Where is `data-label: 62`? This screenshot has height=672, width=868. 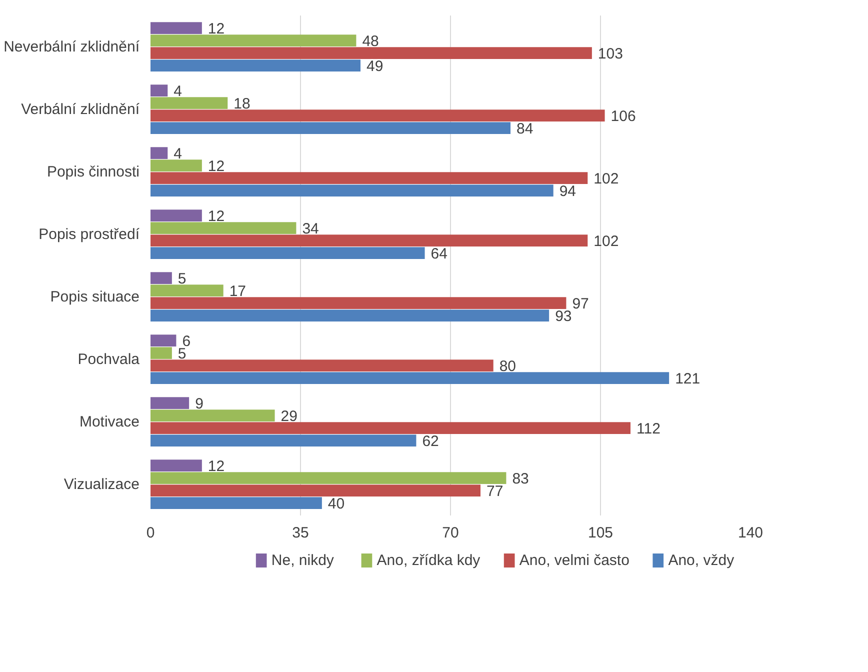
data-label: 62 is located at coordinates (430, 441).